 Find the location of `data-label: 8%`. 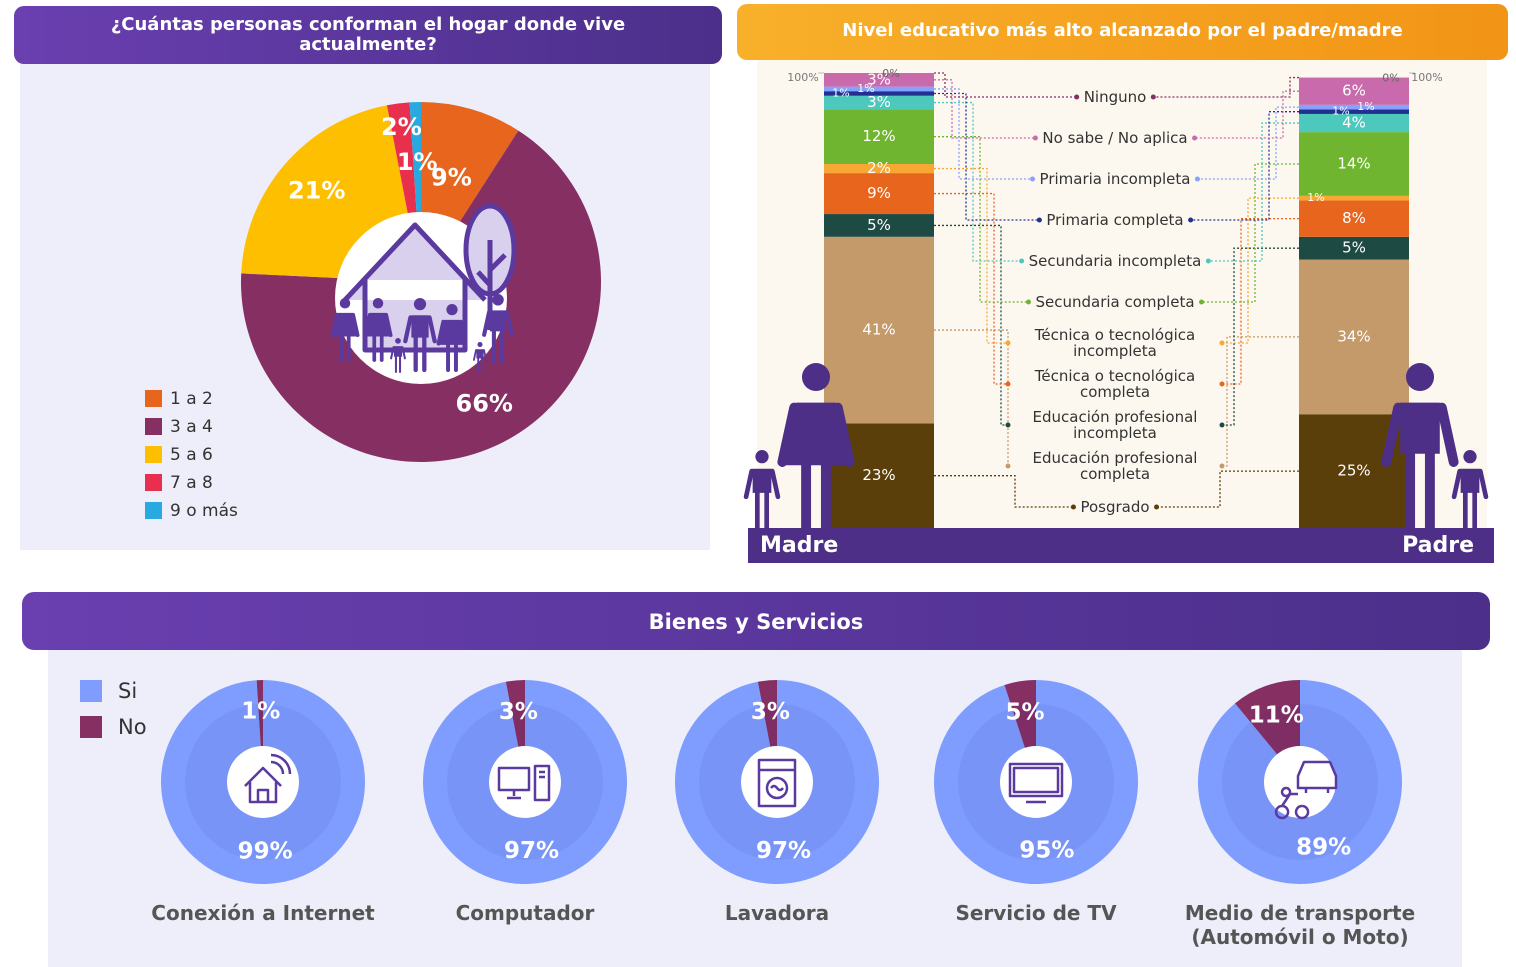

data-label: 8% is located at coordinates (1354, 218).